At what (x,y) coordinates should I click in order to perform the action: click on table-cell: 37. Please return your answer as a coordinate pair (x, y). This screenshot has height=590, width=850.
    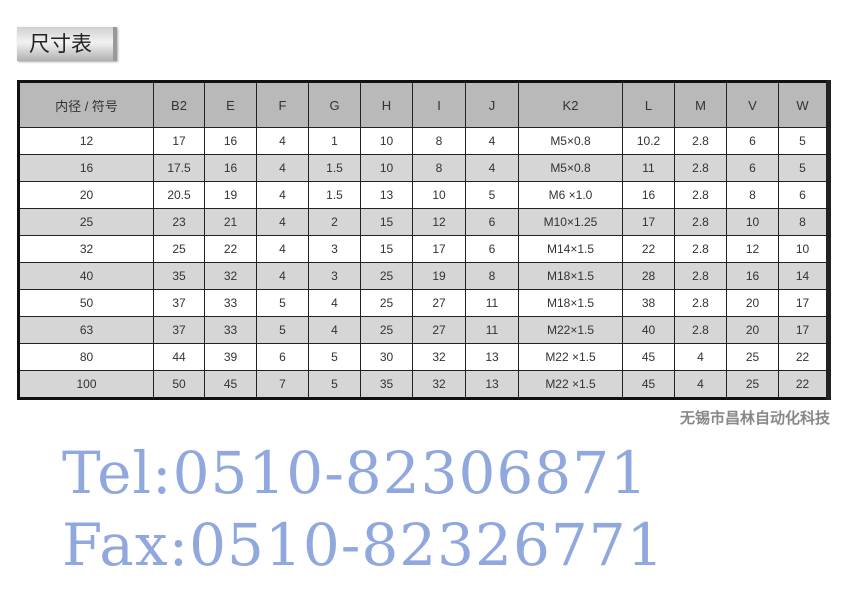
    Looking at the image, I should click on (179, 330).